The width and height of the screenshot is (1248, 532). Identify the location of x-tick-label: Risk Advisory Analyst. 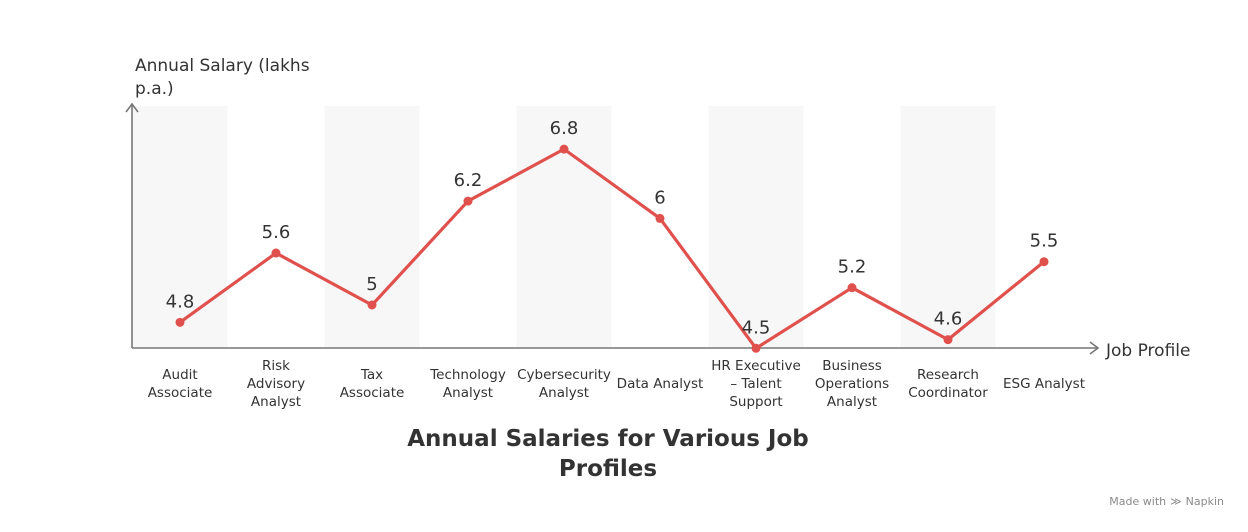
(276, 384).